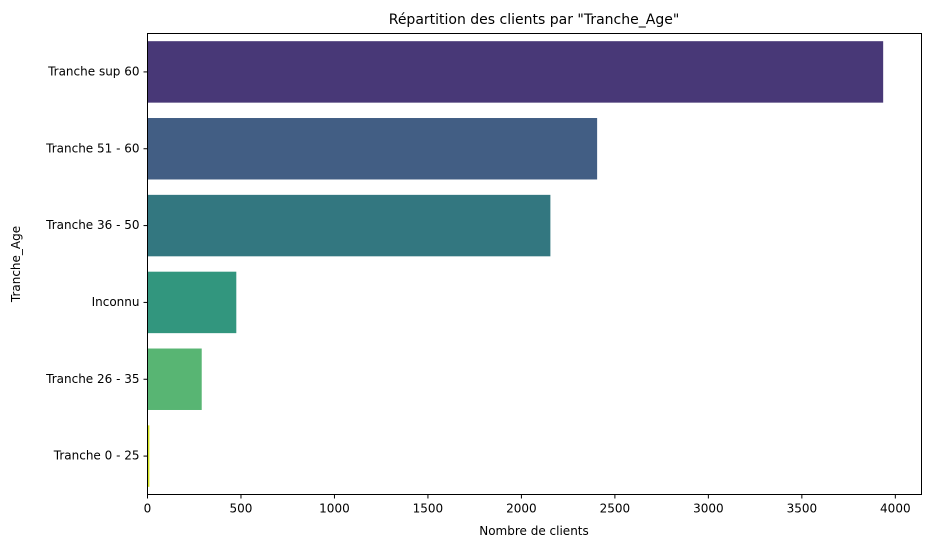 The image size is (932, 548). Describe the element at coordinates (92, 148) in the screenshot. I see `y-tick-label: Tranche 51 - 60` at that location.